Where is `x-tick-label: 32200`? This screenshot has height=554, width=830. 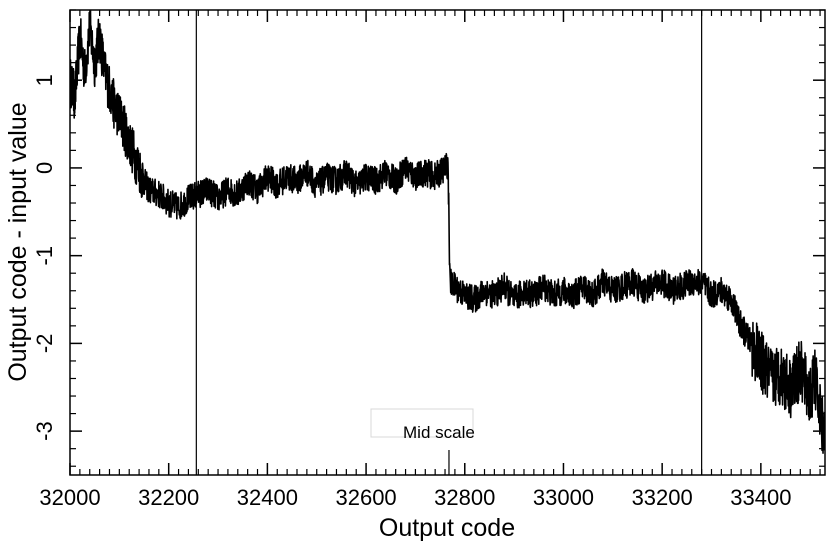
x-tick-label: 32200 is located at coordinates (168, 497).